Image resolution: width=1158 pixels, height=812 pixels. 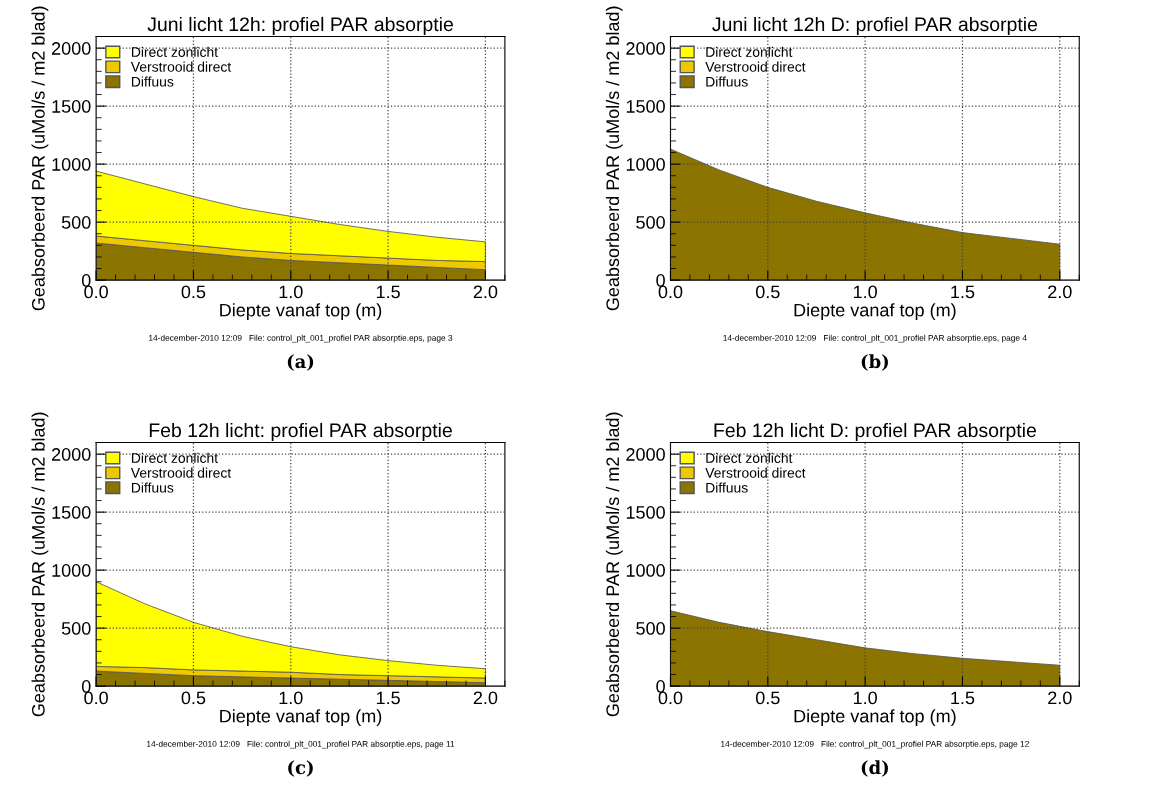 I want to click on text: 14-december-2010 12:09 File: control_plt_001_profiel PAR absorptie.eps, page 11, so click(x=301, y=744).